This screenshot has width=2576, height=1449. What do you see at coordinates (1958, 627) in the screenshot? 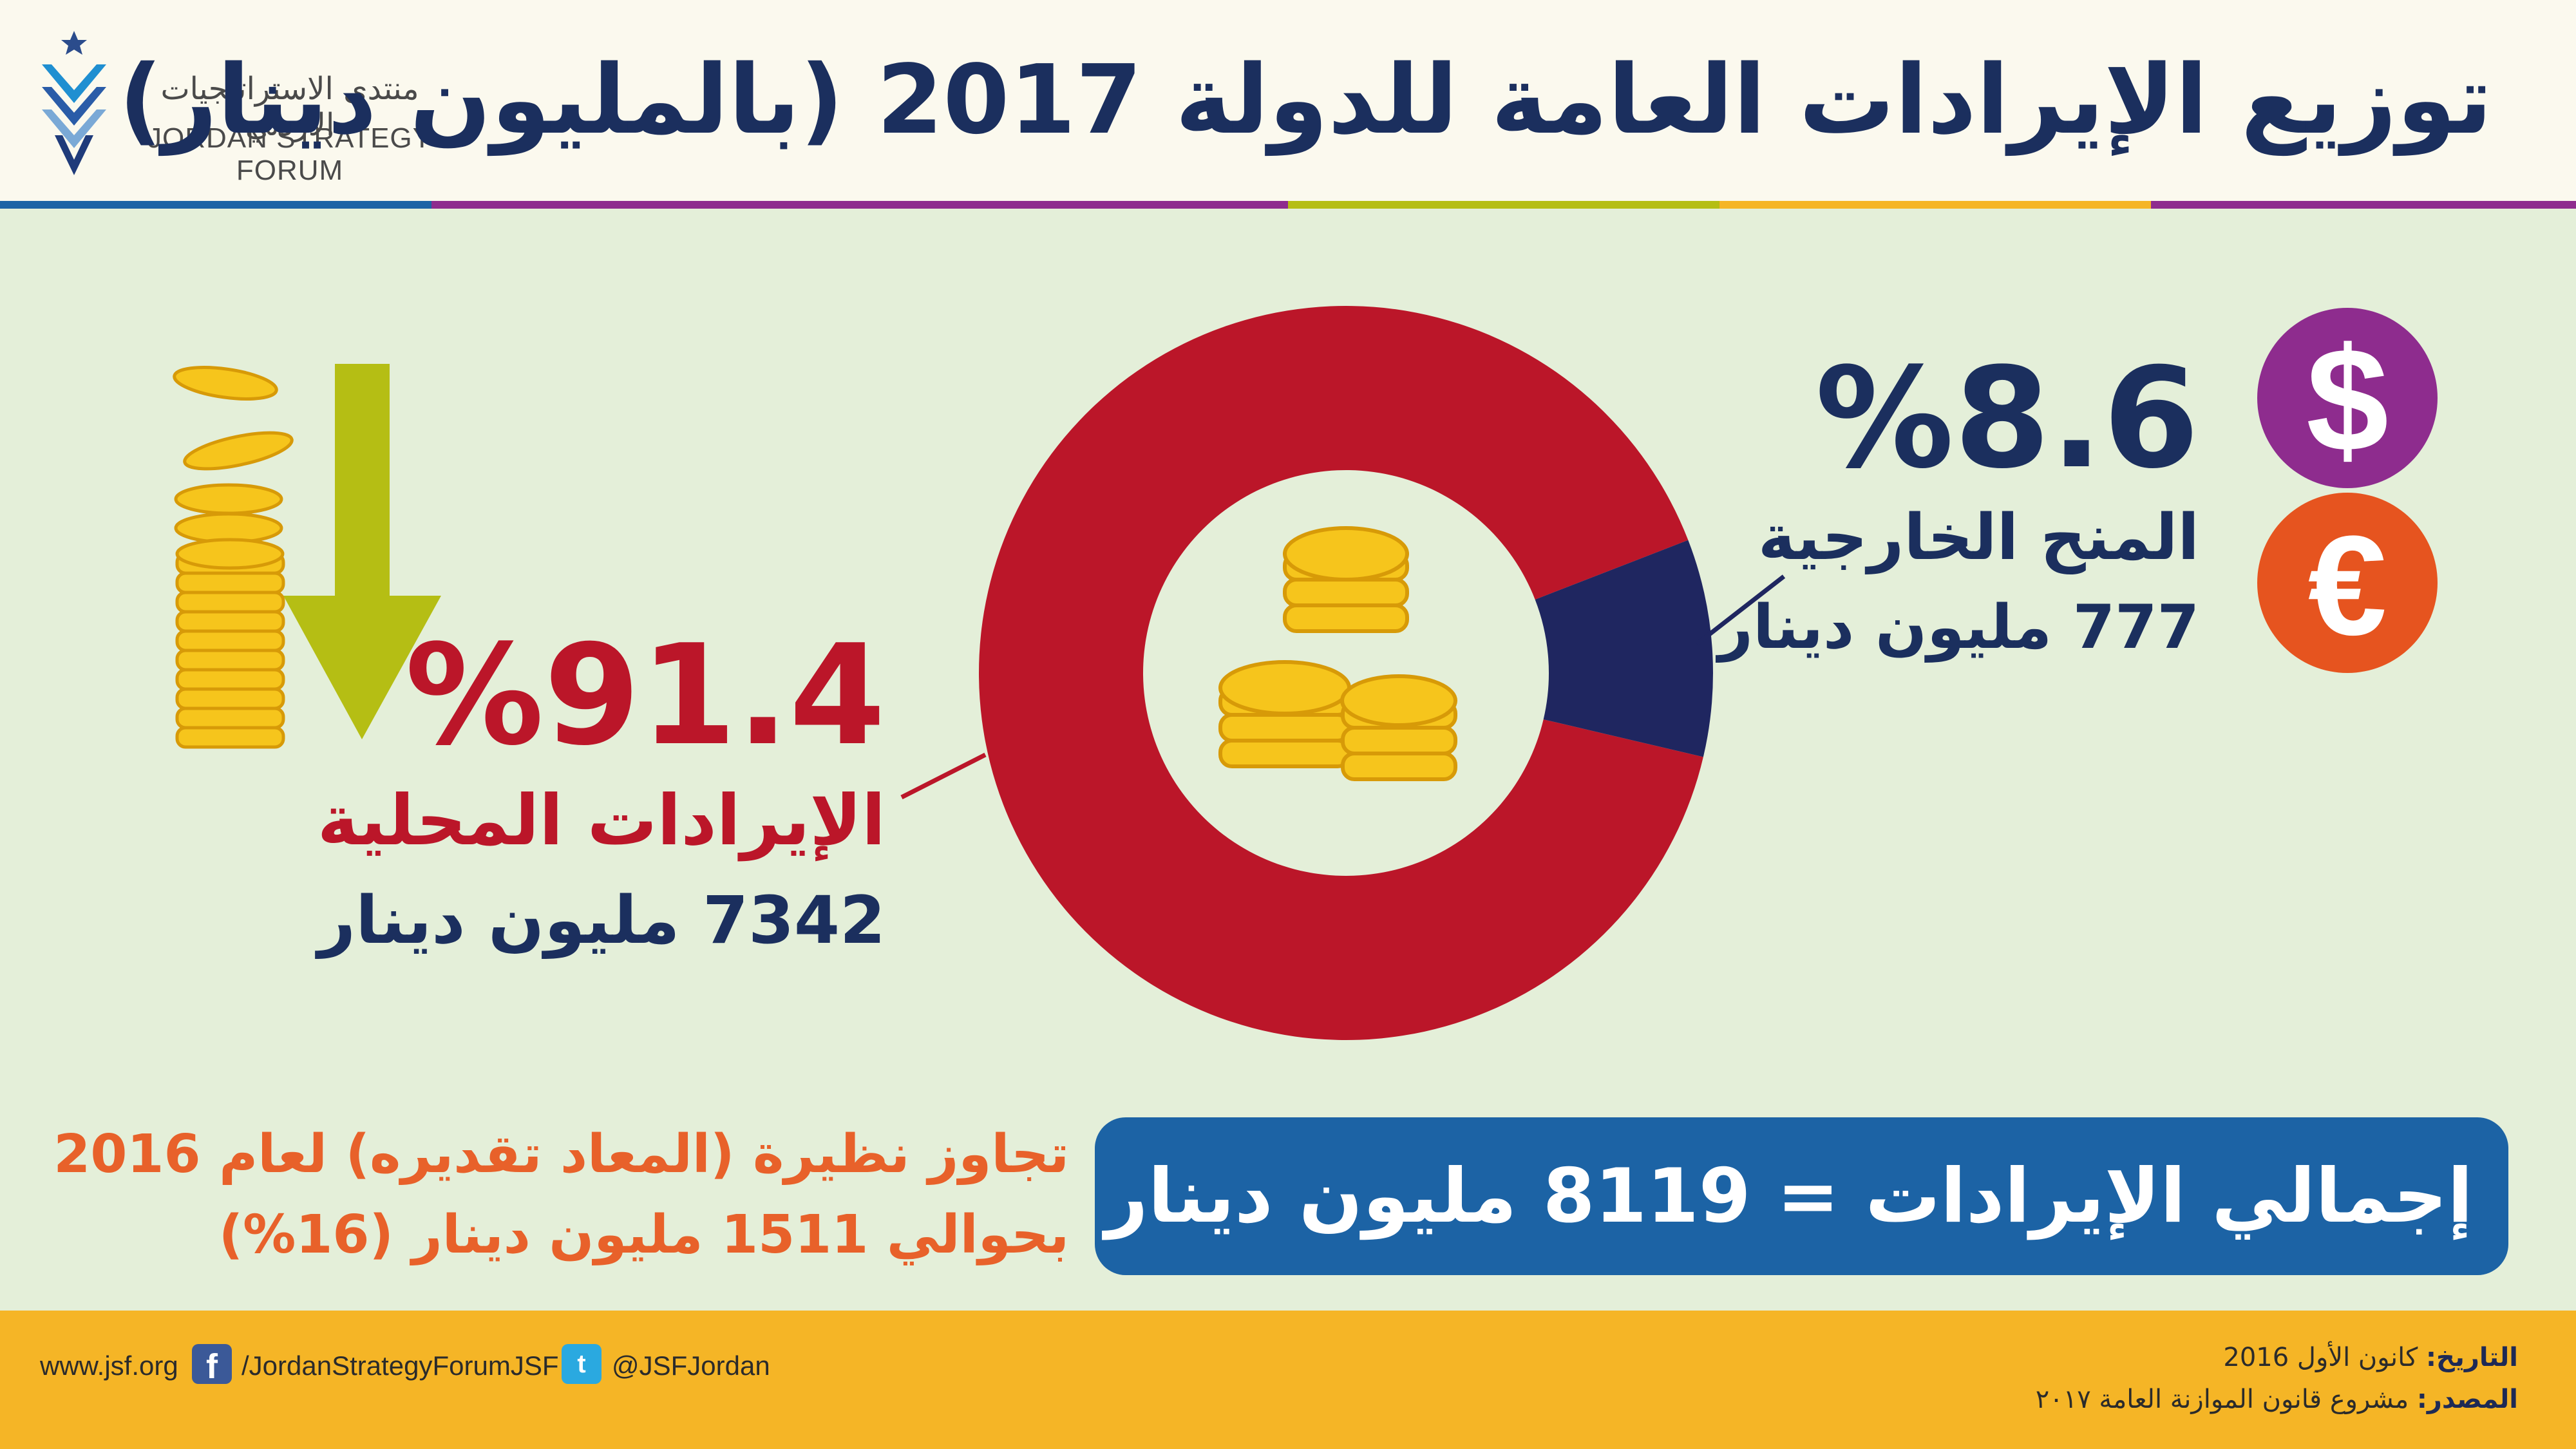
I see `grants-value: 777 مليون دينار` at bounding box center [1958, 627].